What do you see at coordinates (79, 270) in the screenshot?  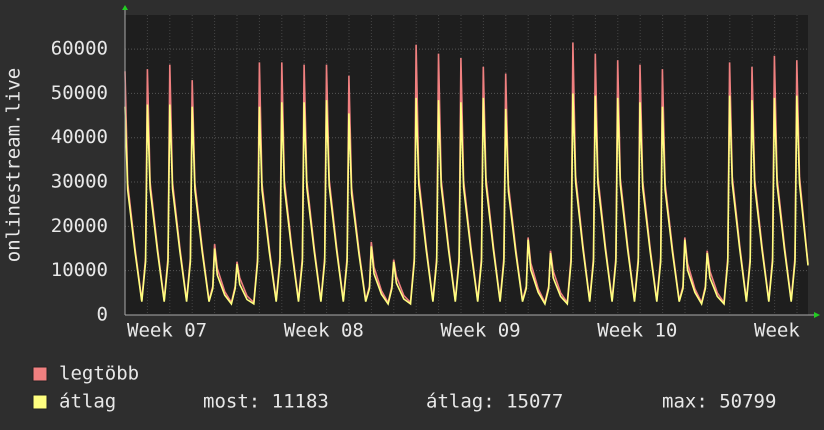 I see `y-tick-label: 10000` at bounding box center [79, 270].